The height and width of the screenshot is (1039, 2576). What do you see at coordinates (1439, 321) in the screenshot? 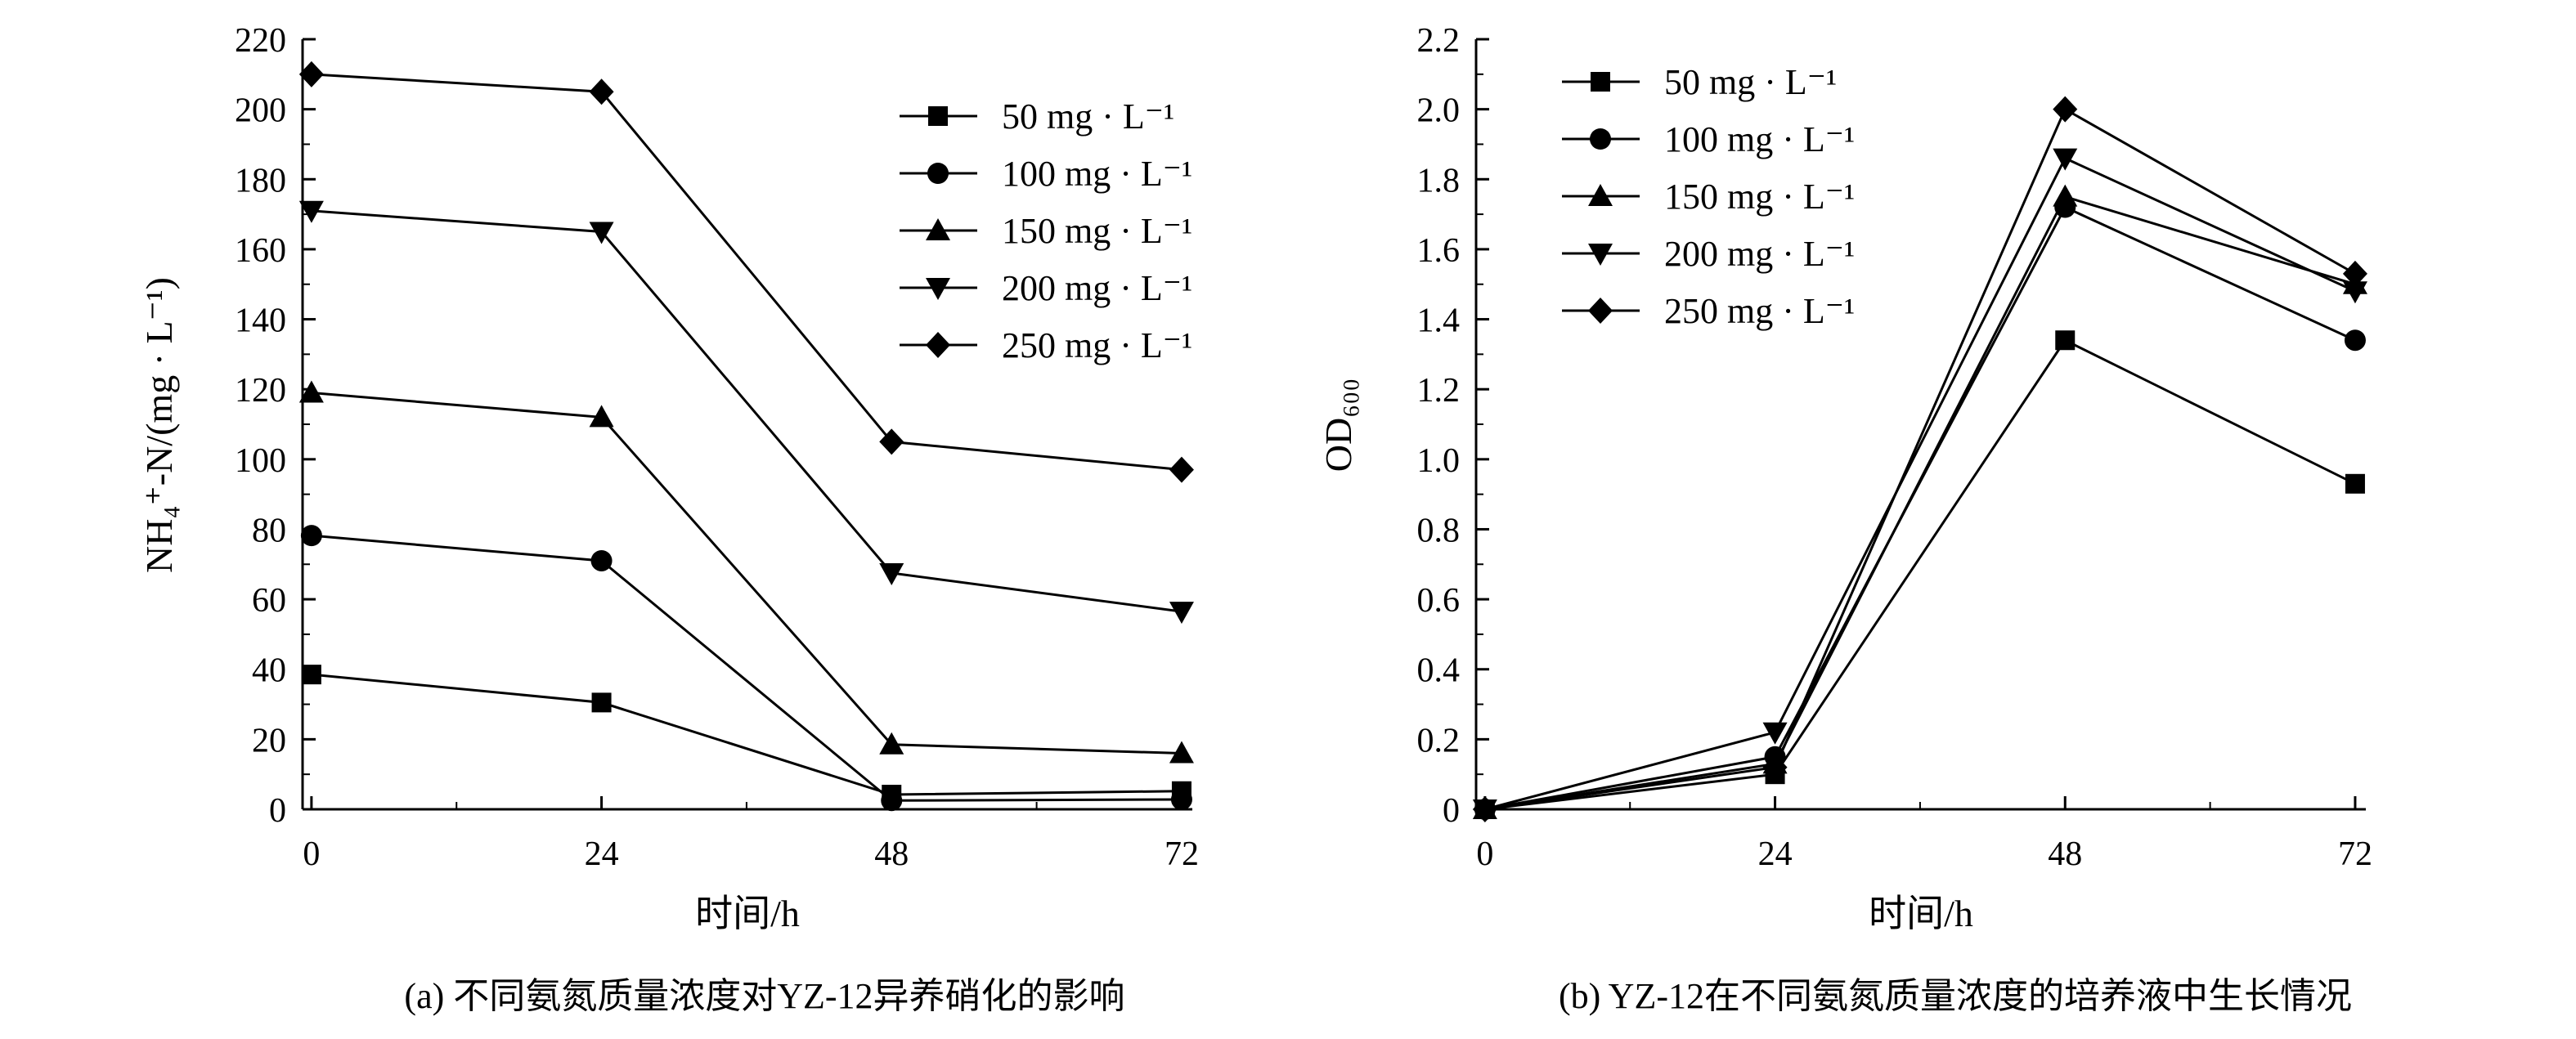
I see `y-tick-label: 1.4` at bounding box center [1439, 321].